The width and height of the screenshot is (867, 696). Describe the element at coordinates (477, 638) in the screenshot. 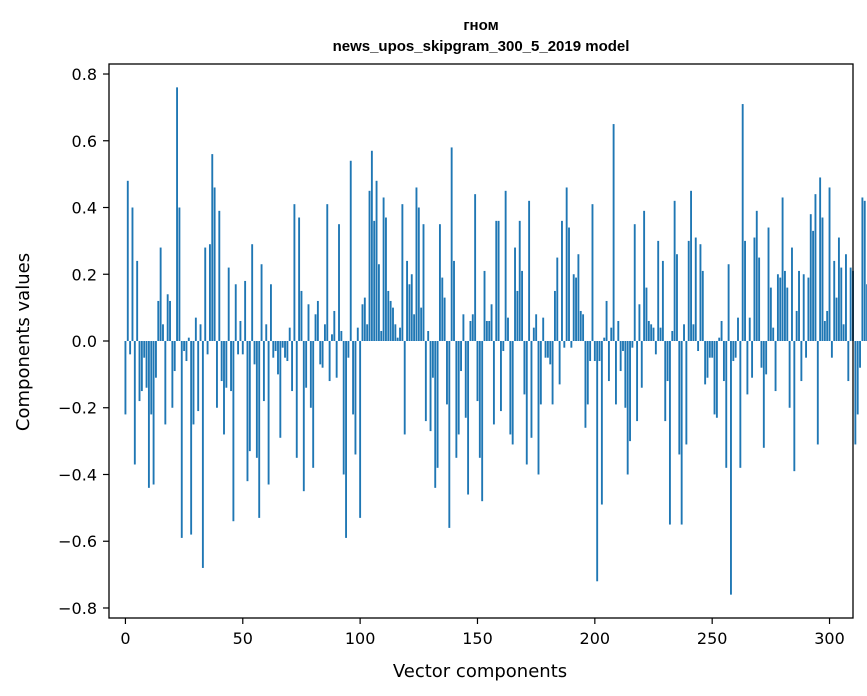

I see `x-tick-label: 150` at that location.